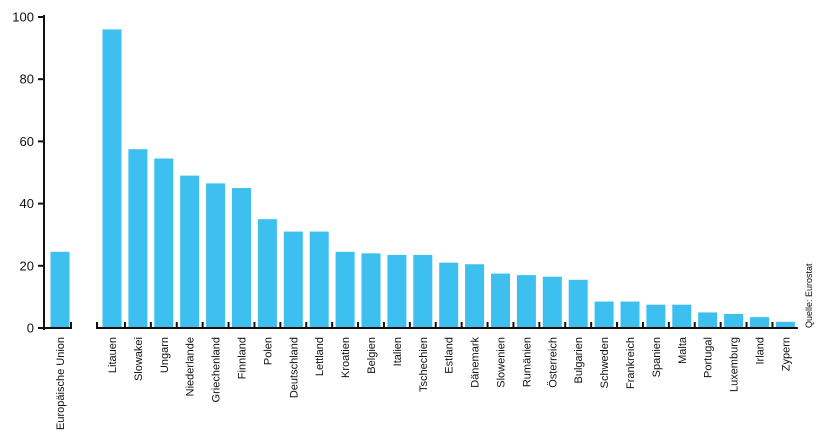  Describe the element at coordinates (30, 328) in the screenshot. I see `y-tick-label: 0` at that location.